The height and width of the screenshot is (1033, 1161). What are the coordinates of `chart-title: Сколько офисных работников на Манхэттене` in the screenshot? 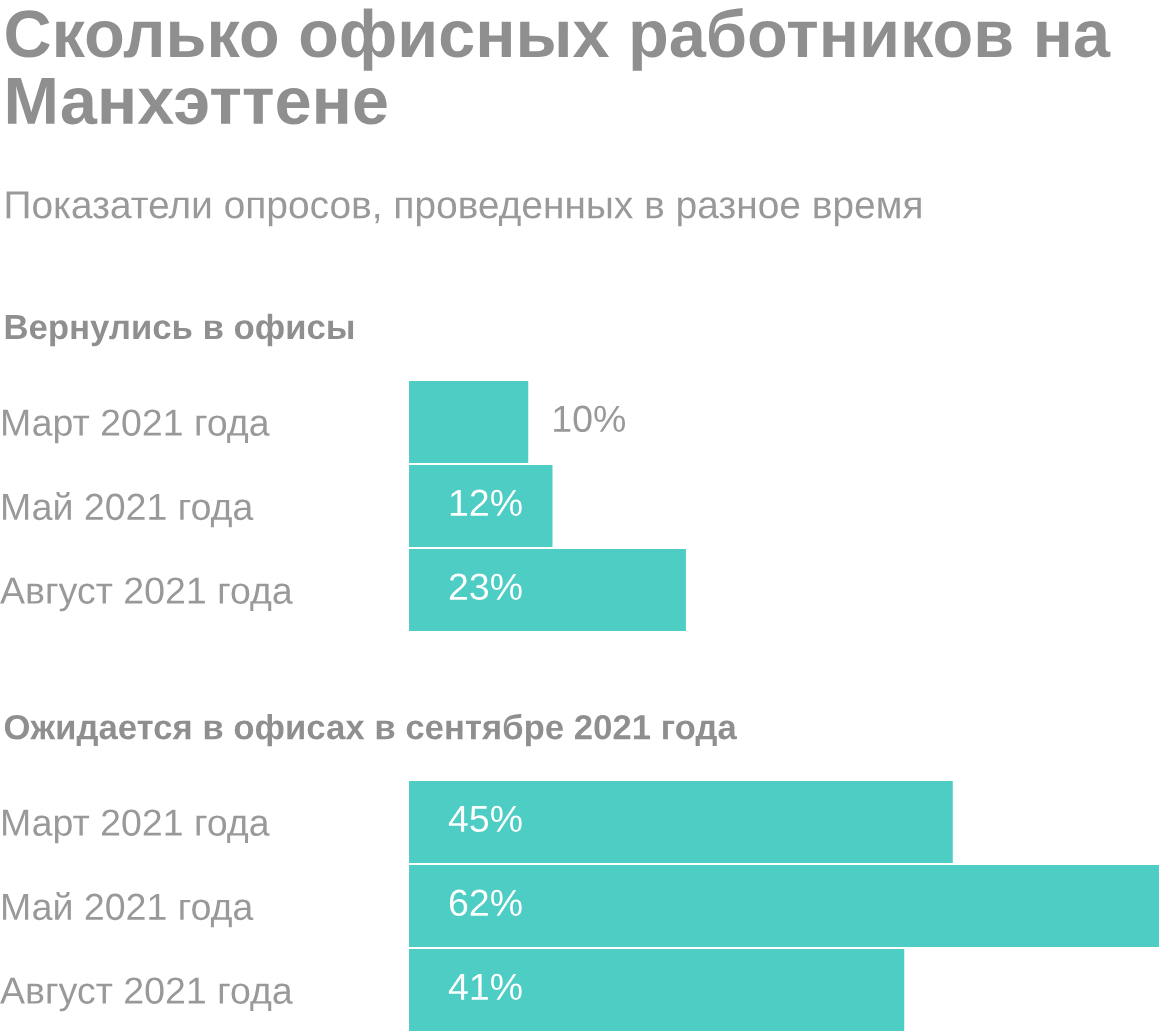 It's located at (558, 66).